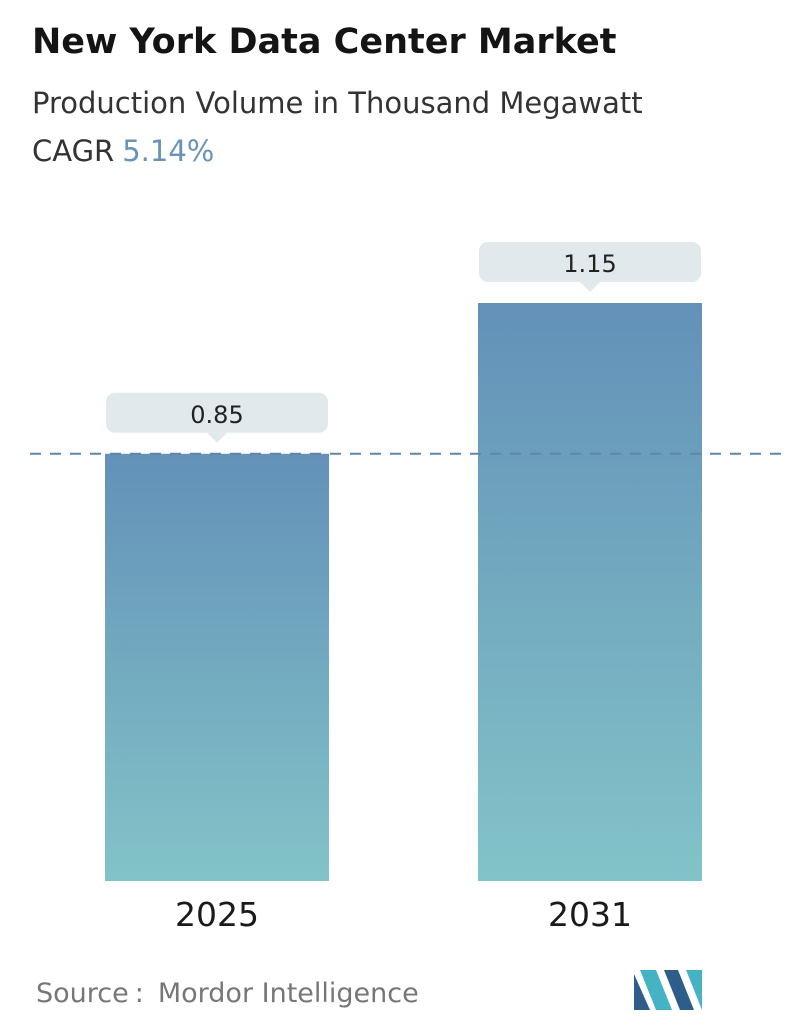 The width and height of the screenshot is (796, 1034). I want to click on value-label-box-2025, so click(217, 412).